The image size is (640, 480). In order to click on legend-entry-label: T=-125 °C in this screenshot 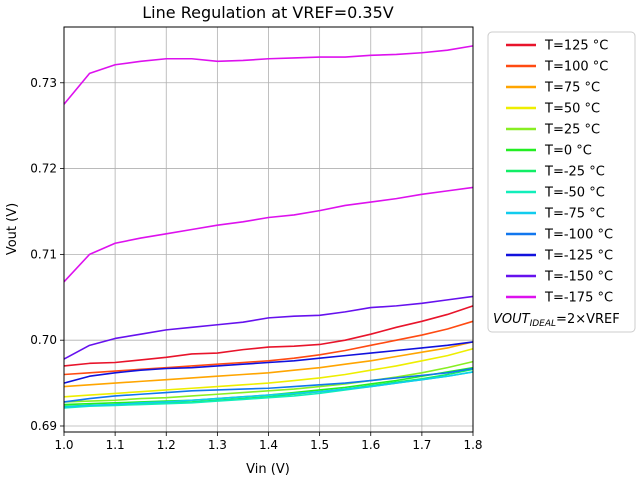, I will do `click(578, 256)`.